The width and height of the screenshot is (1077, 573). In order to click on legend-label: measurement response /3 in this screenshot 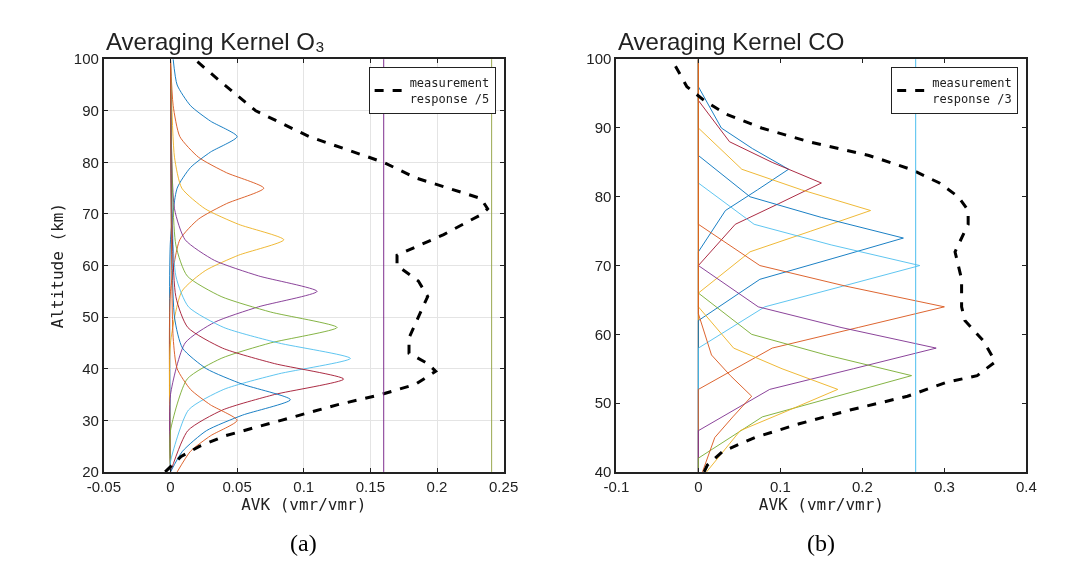, I will do `click(972, 91)`.